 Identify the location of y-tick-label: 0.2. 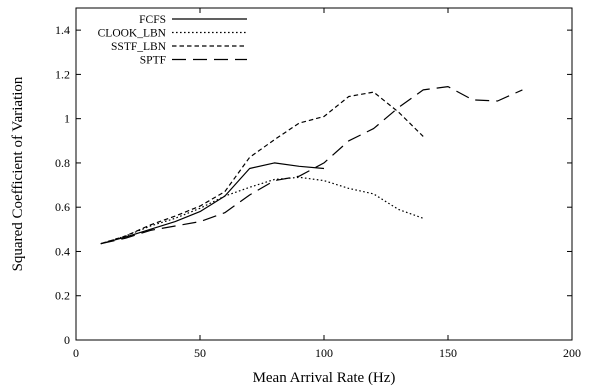
(62, 296).